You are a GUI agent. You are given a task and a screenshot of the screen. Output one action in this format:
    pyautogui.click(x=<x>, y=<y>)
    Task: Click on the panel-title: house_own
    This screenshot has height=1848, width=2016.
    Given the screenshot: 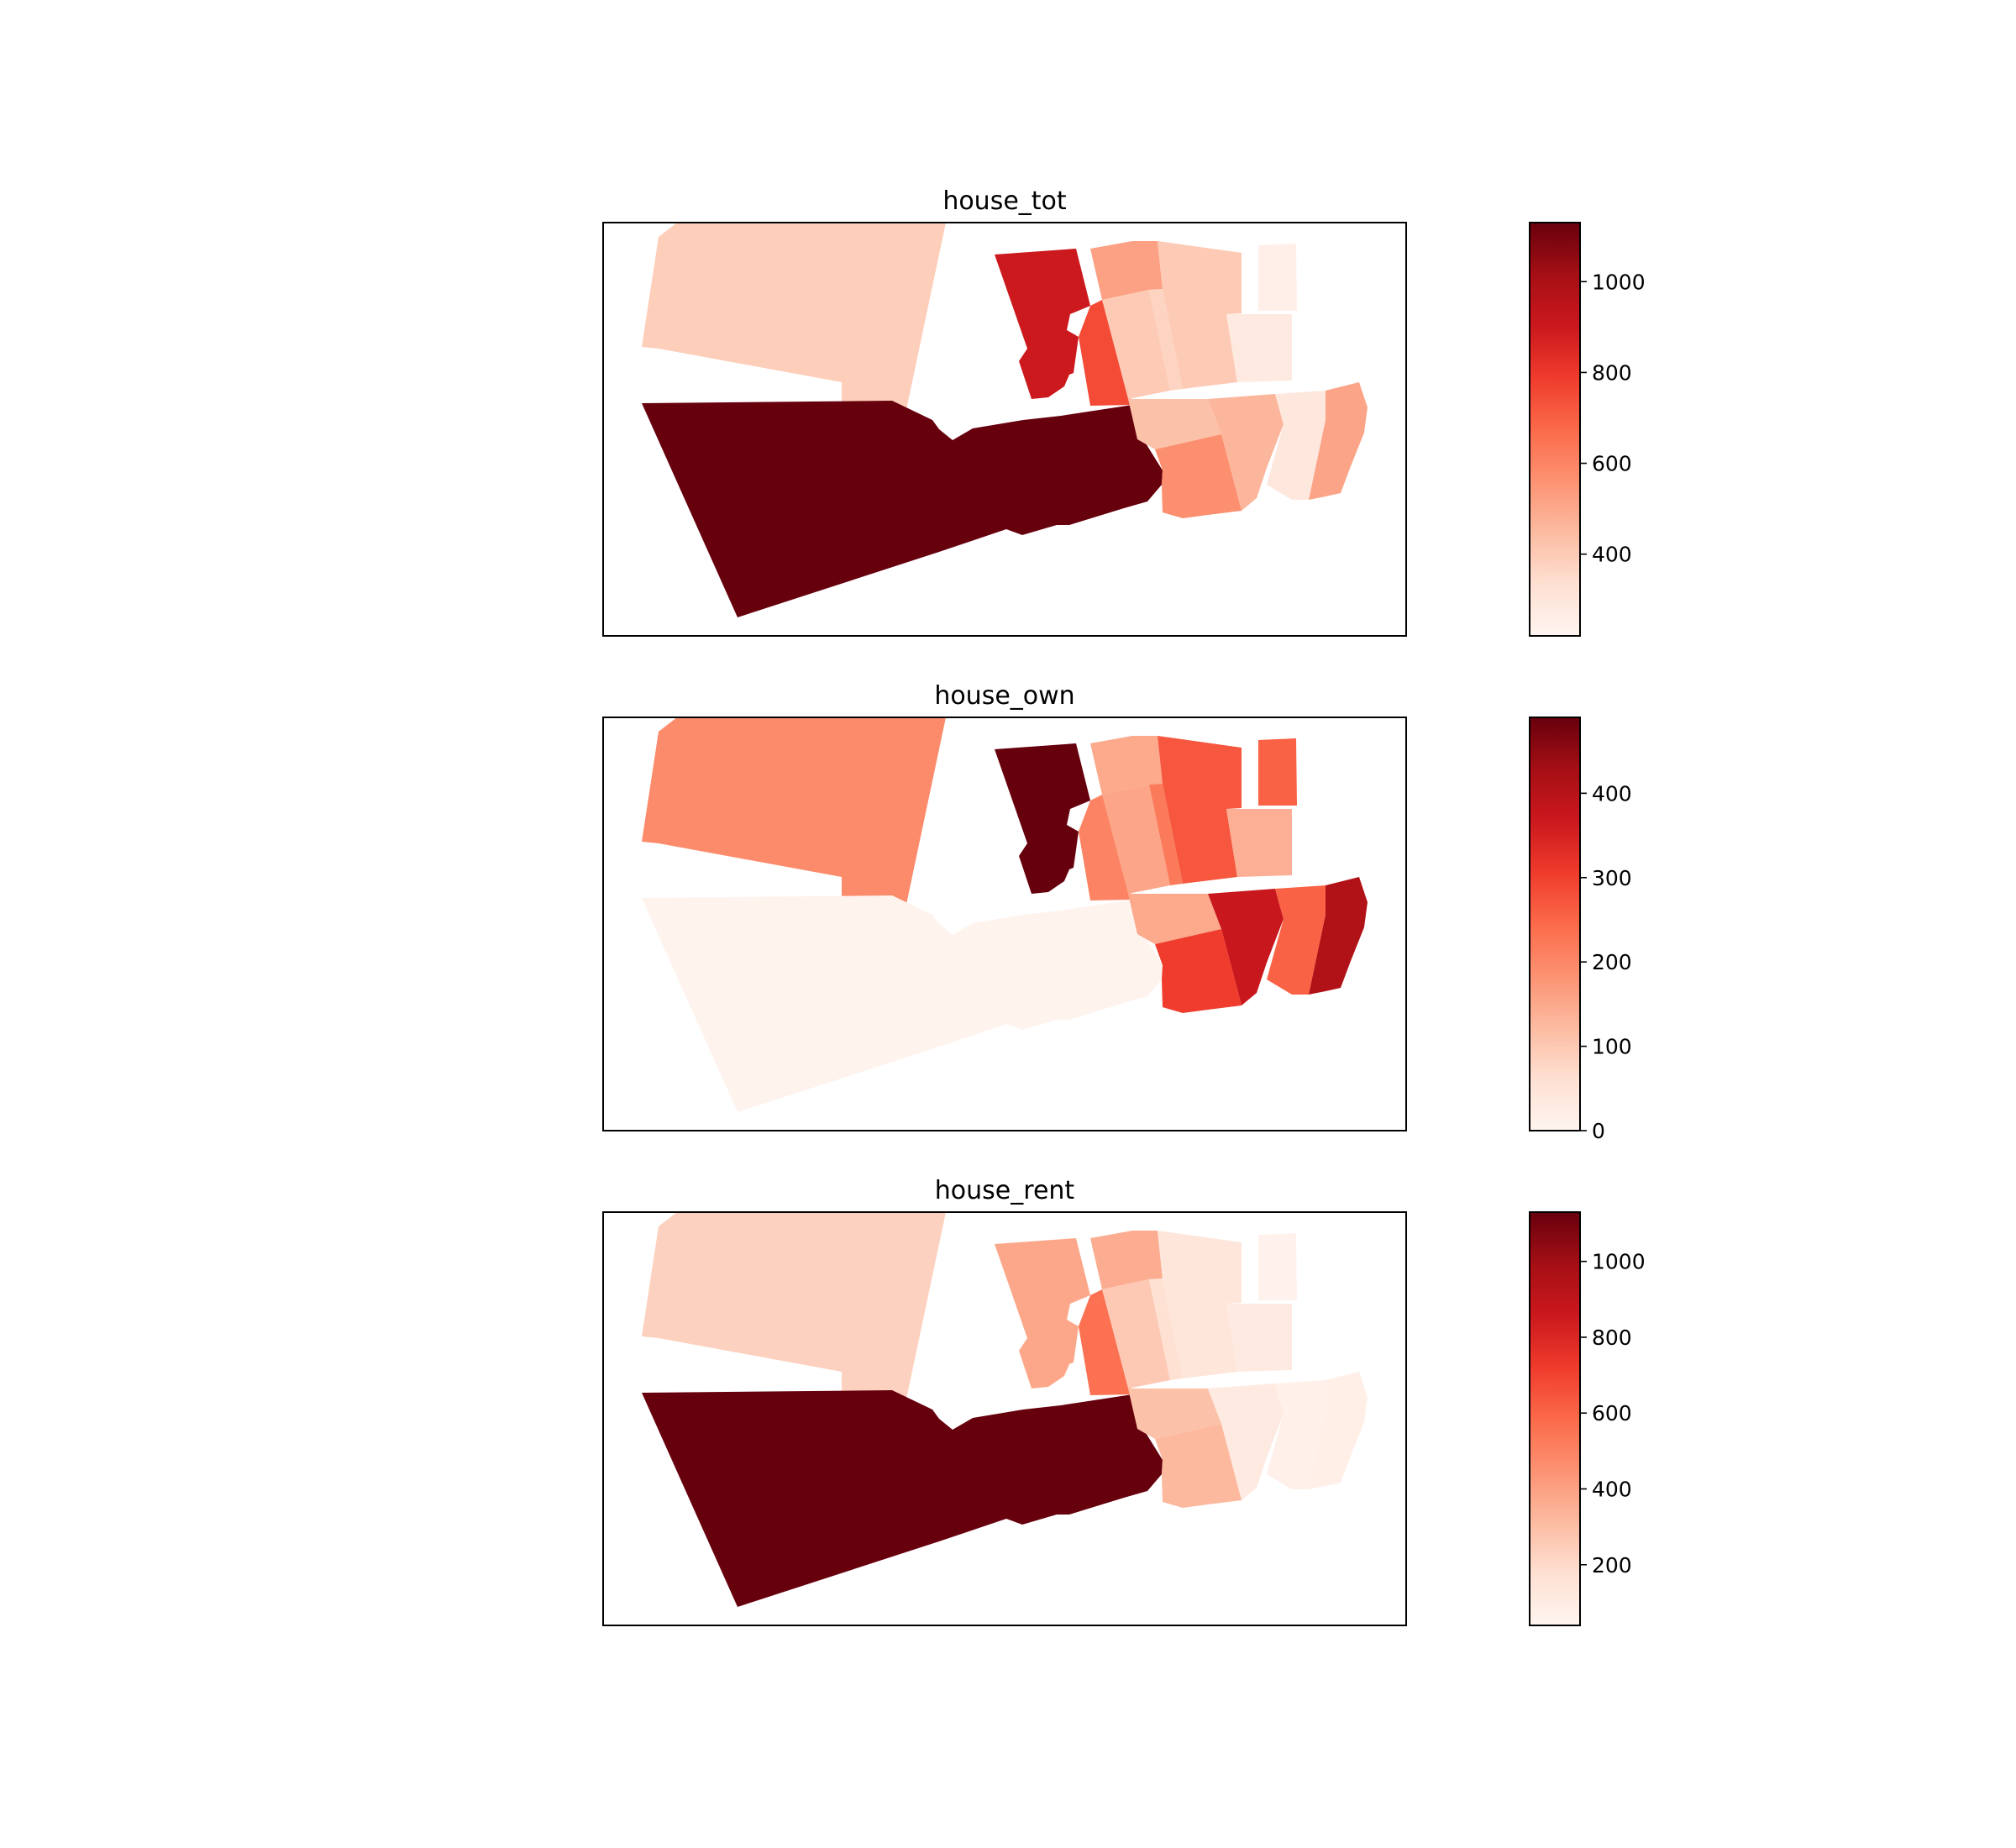 What is the action you would take?
    pyautogui.click(x=1004, y=696)
    